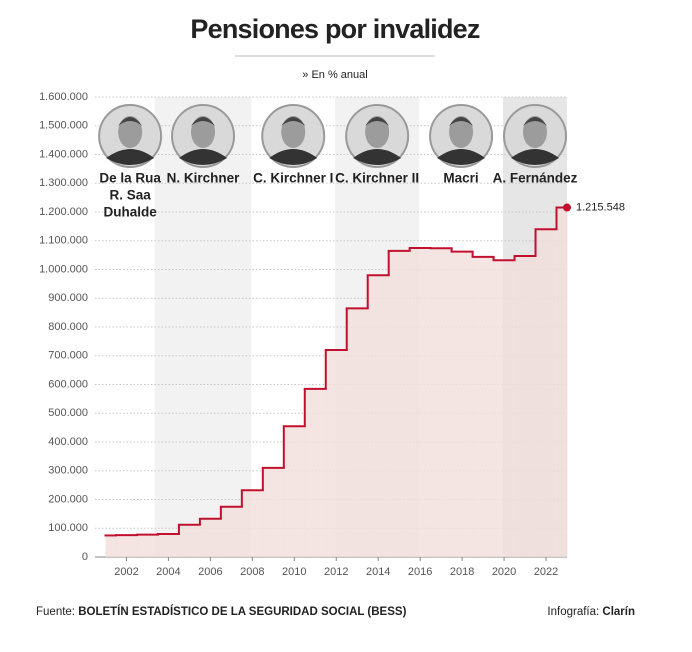 The width and height of the screenshot is (692, 652). What do you see at coordinates (336, 572) in the screenshot?
I see `x-tick-label: 2012` at bounding box center [336, 572].